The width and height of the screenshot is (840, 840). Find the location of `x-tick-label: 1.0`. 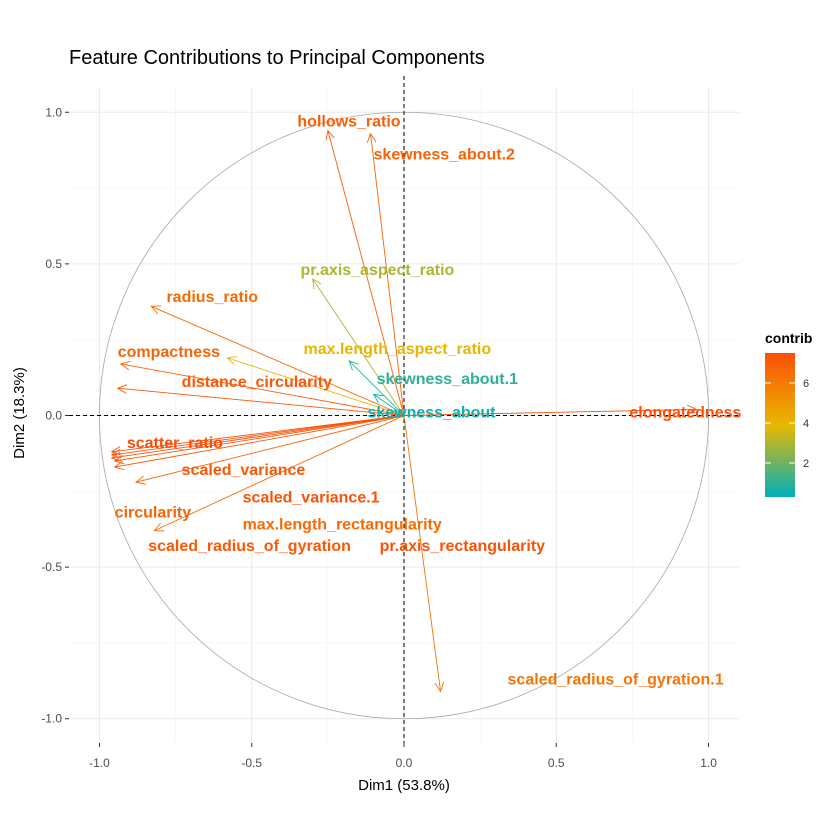

x-tick-label: 1.0 is located at coordinates (708, 763).